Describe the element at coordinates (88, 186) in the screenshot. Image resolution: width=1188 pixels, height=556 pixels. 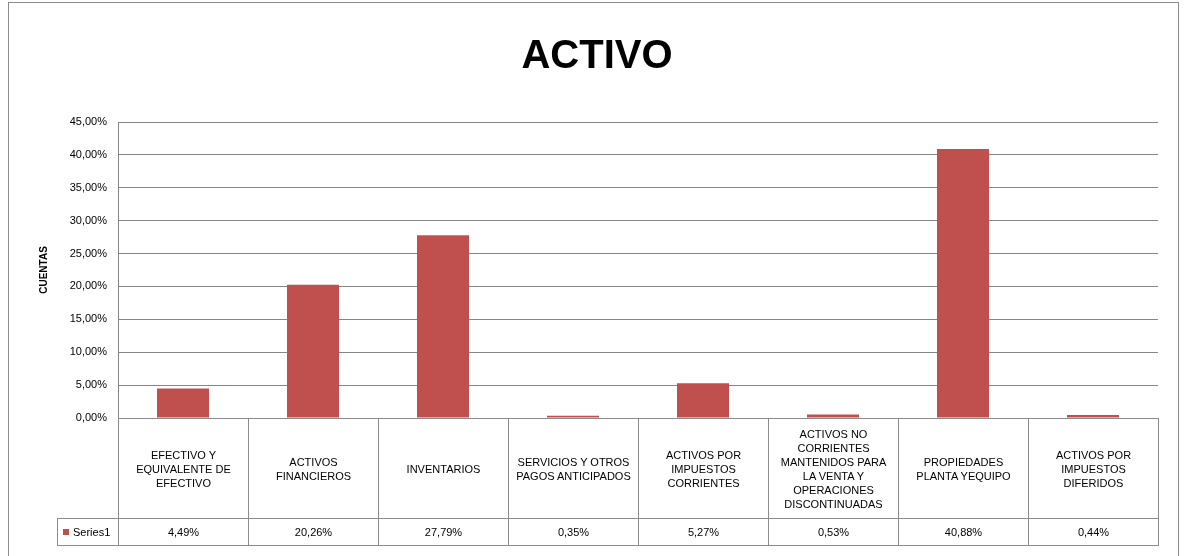
I see `y-tick-label: 35,00%` at that location.